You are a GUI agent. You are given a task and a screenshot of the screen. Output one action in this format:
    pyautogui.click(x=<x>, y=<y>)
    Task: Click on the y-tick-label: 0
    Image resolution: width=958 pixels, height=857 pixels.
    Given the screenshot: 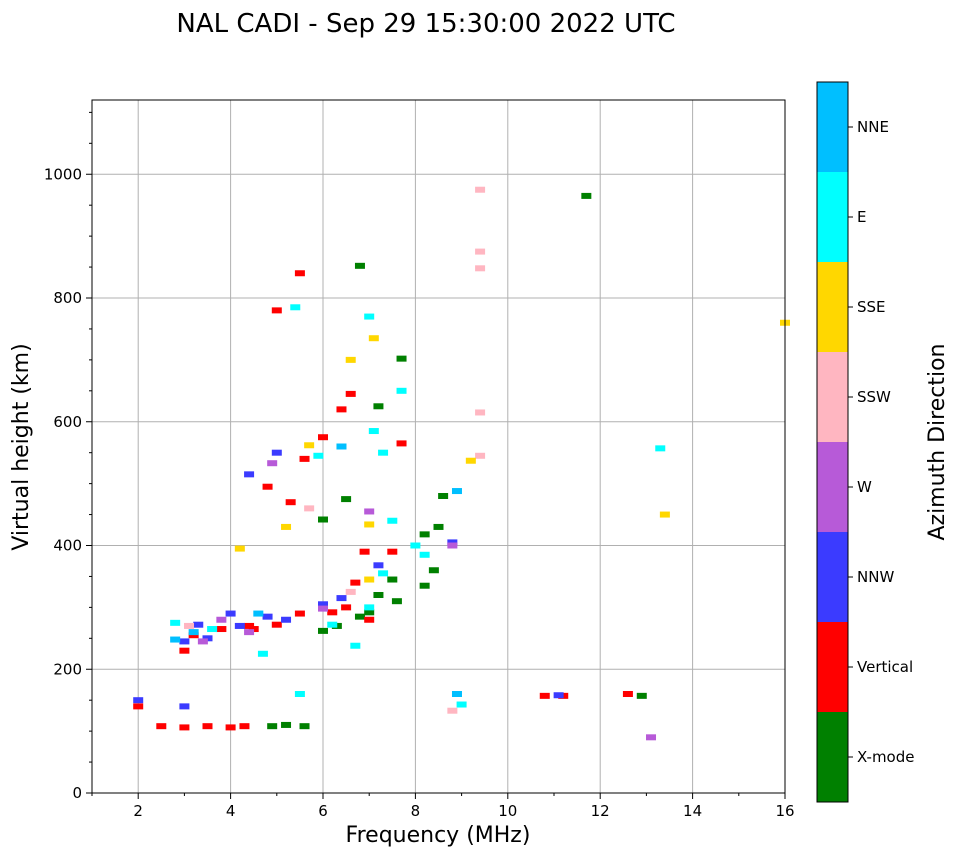 What is the action you would take?
    pyautogui.click(x=77, y=793)
    